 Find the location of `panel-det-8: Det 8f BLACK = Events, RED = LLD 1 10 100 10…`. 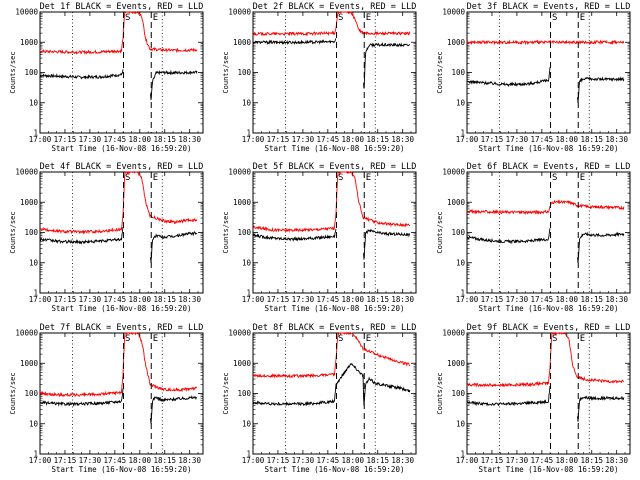

panel-det-8: Det 8f BLACK = Events, RED = LLD 1 10 100 10… is located at coordinates (319, 398).